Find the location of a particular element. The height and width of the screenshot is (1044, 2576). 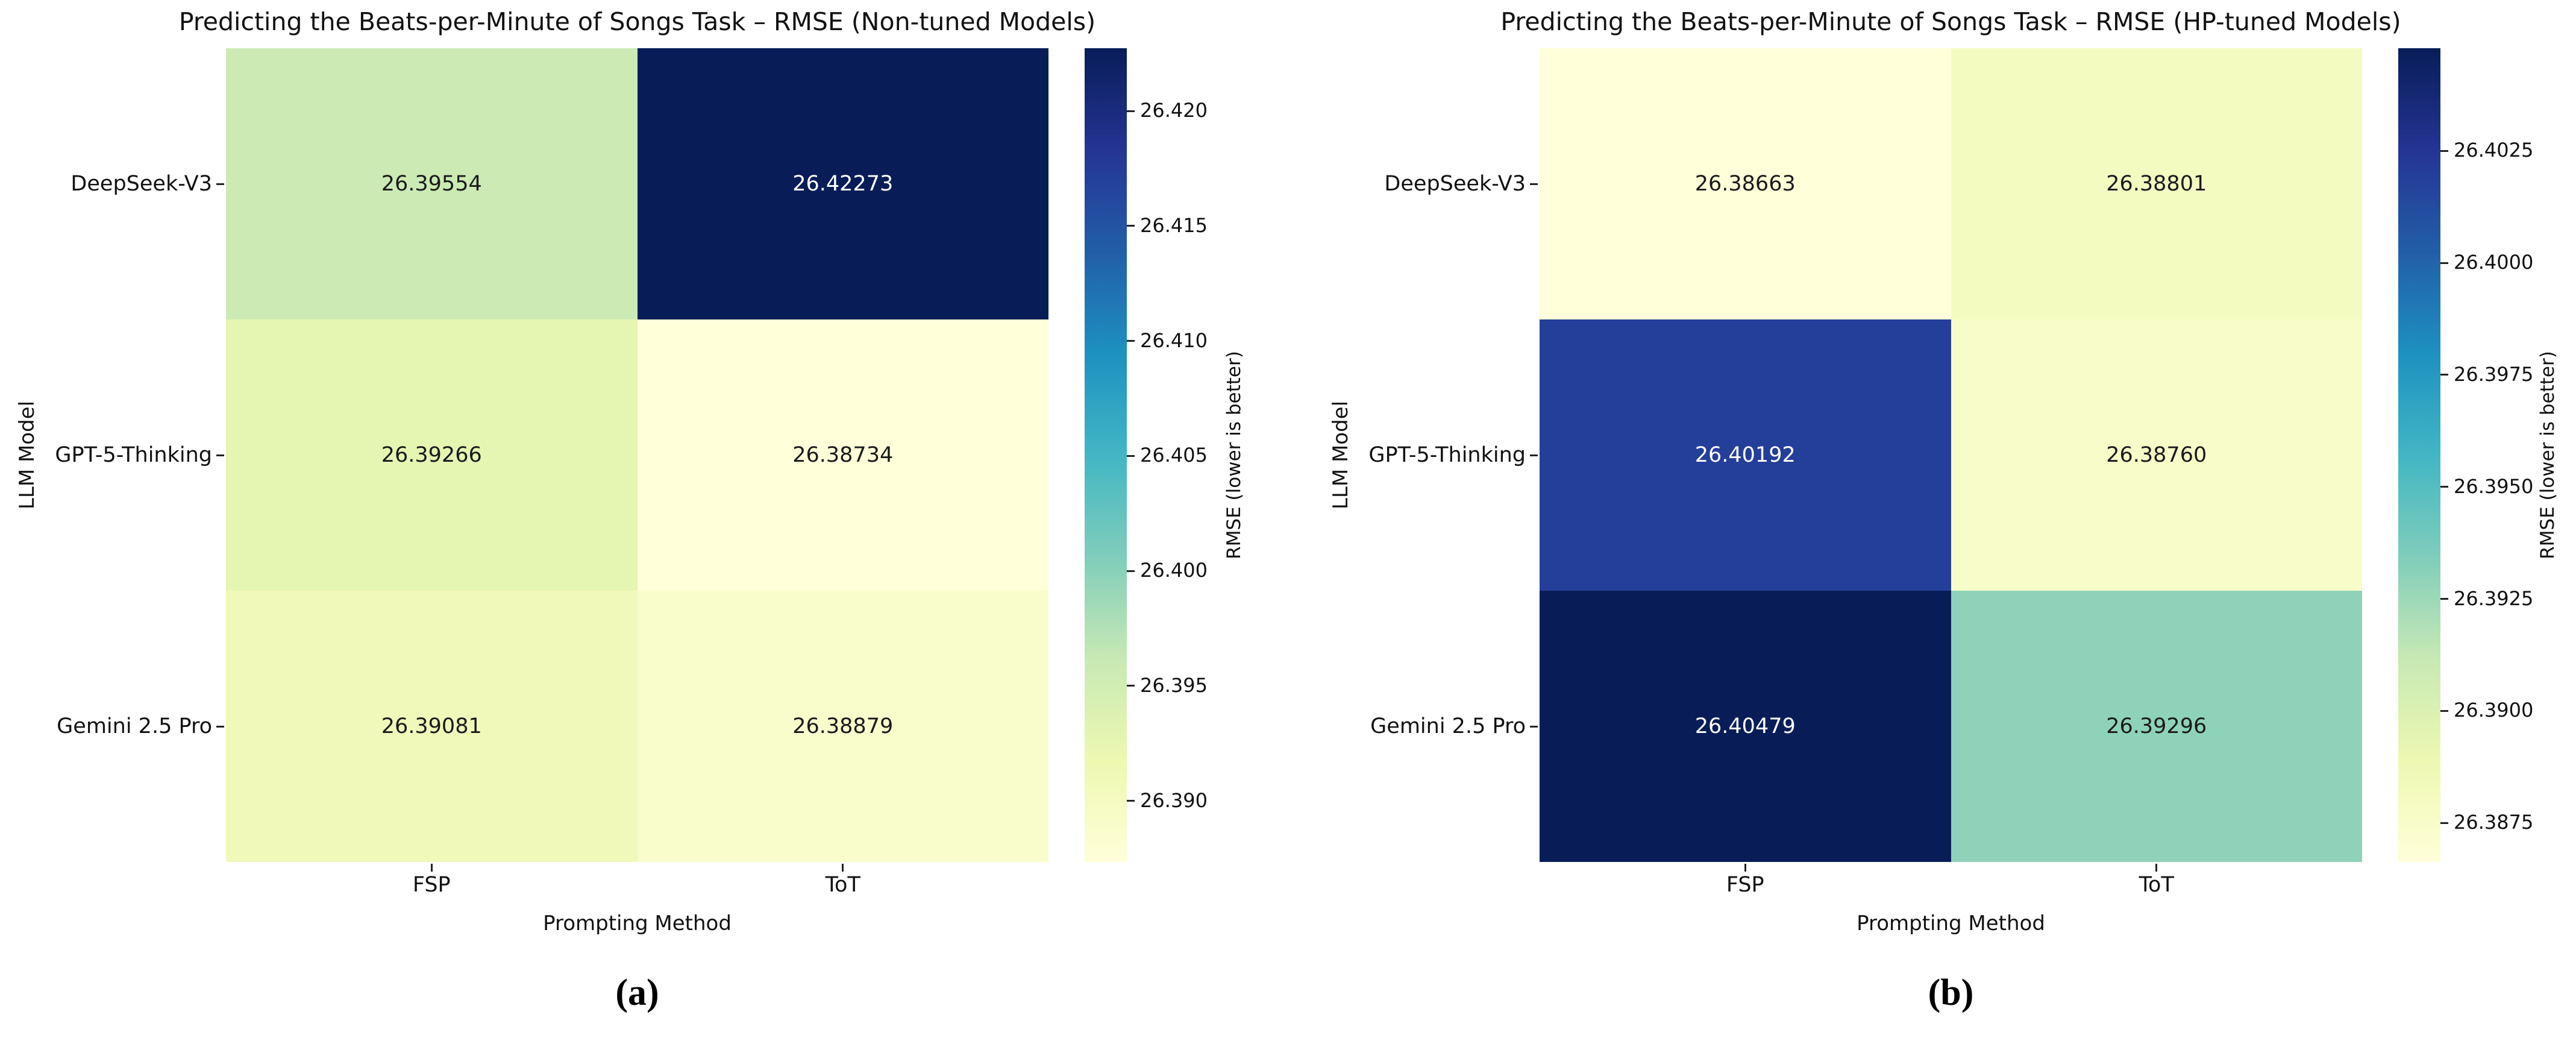

cell-value: 26.38734 is located at coordinates (843, 455).